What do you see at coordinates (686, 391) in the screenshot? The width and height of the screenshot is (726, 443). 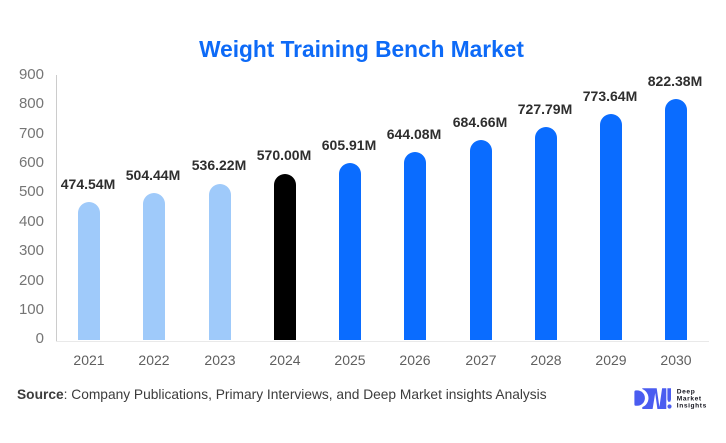 I see `svg-text: Deep` at bounding box center [686, 391].